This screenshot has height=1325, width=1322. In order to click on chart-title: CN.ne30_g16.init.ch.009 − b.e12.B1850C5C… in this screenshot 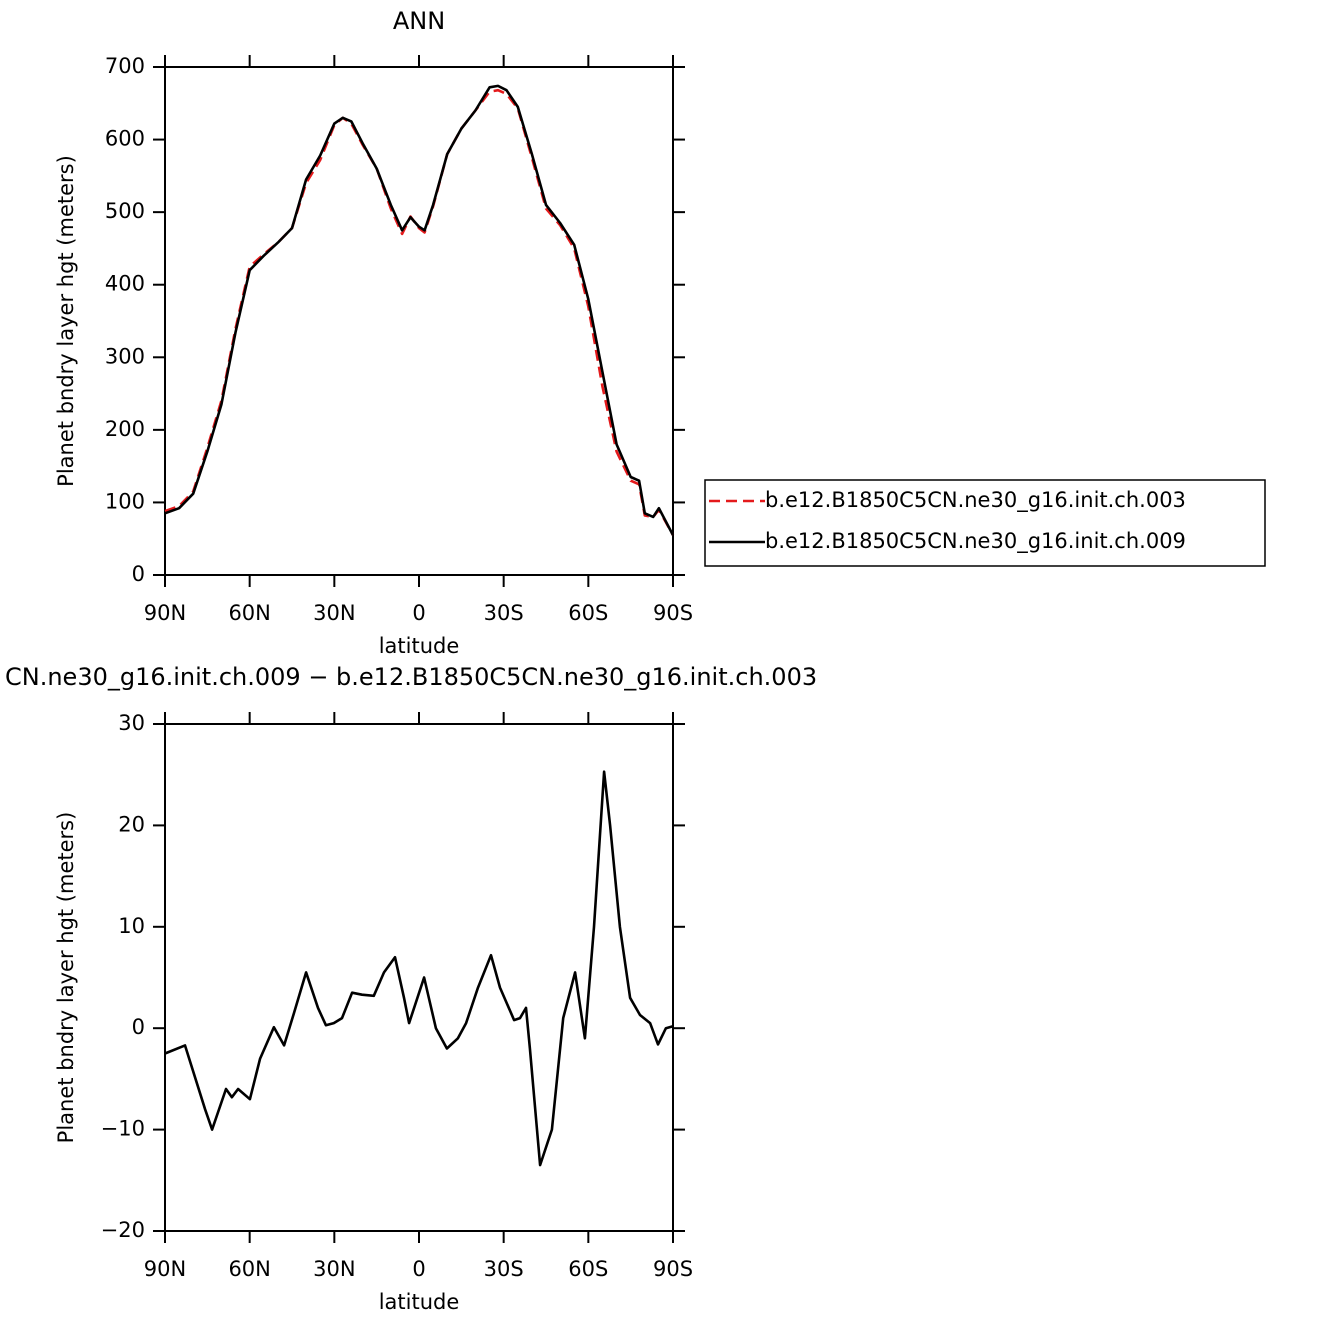, I will do `click(411, 677)`.